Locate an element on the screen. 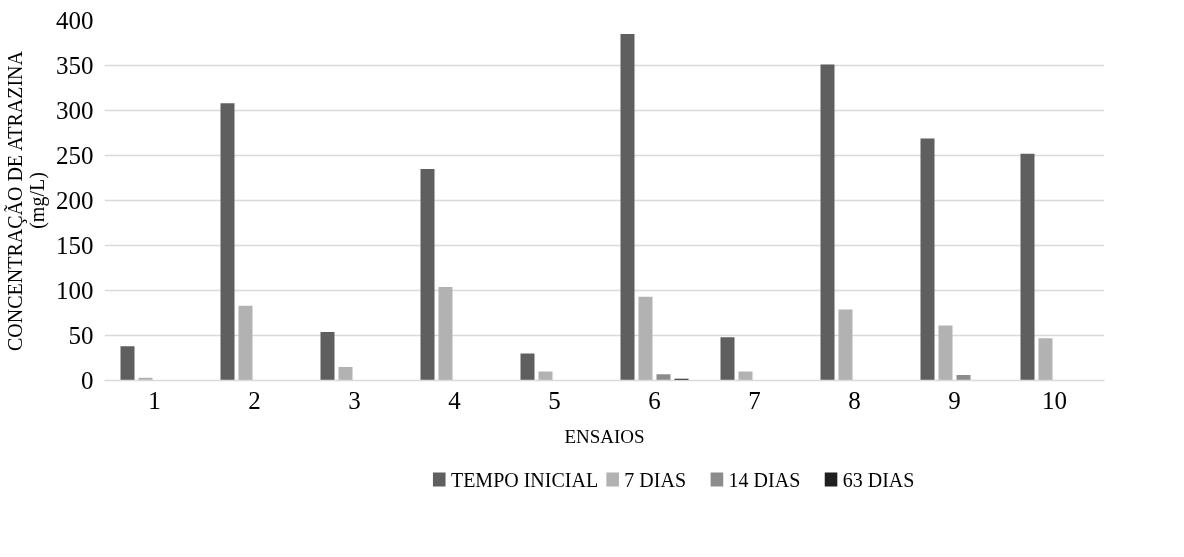 The height and width of the screenshot is (557, 1184). y-tick-label: 300 is located at coordinates (75, 110).